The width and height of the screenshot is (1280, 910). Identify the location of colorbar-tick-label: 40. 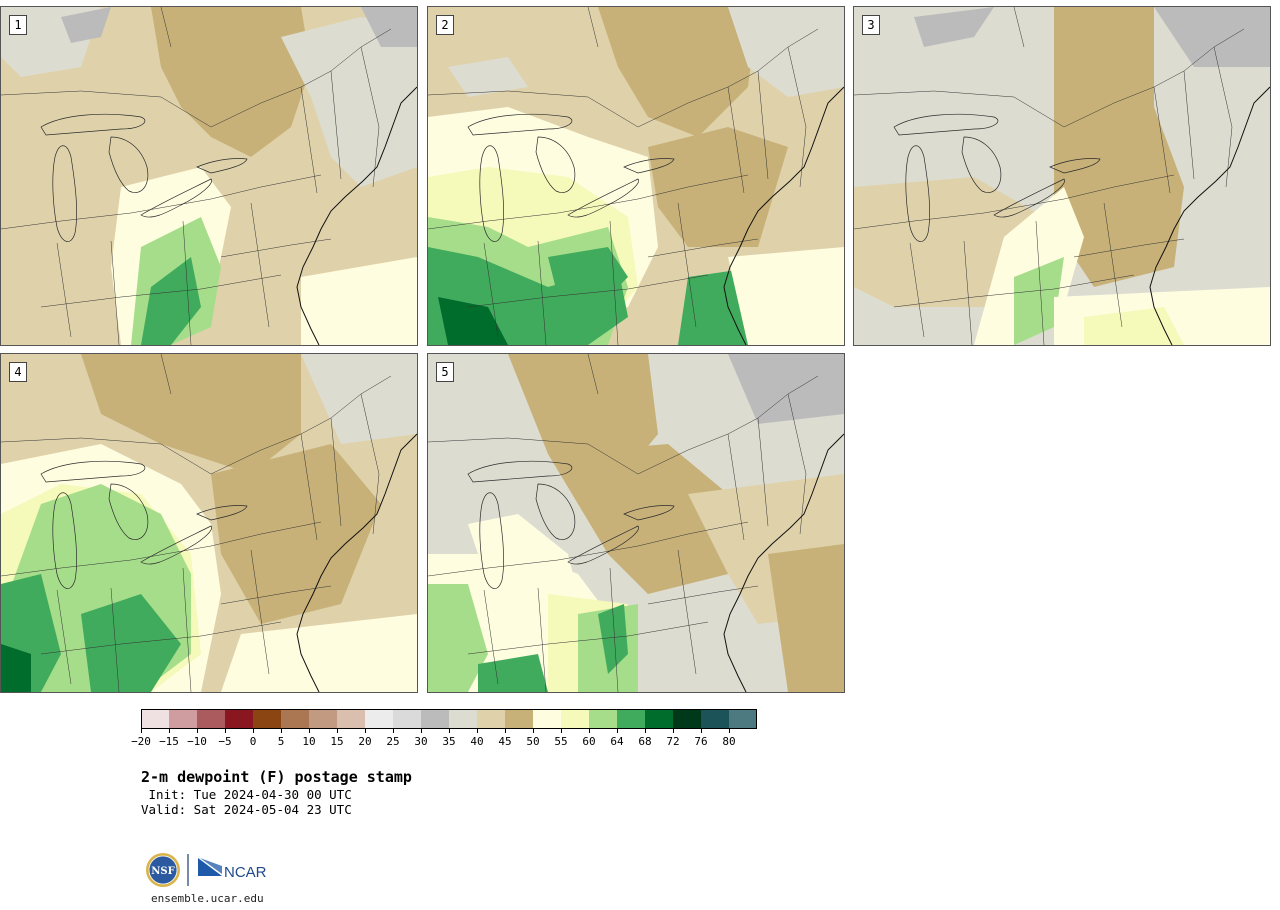
(477, 741).